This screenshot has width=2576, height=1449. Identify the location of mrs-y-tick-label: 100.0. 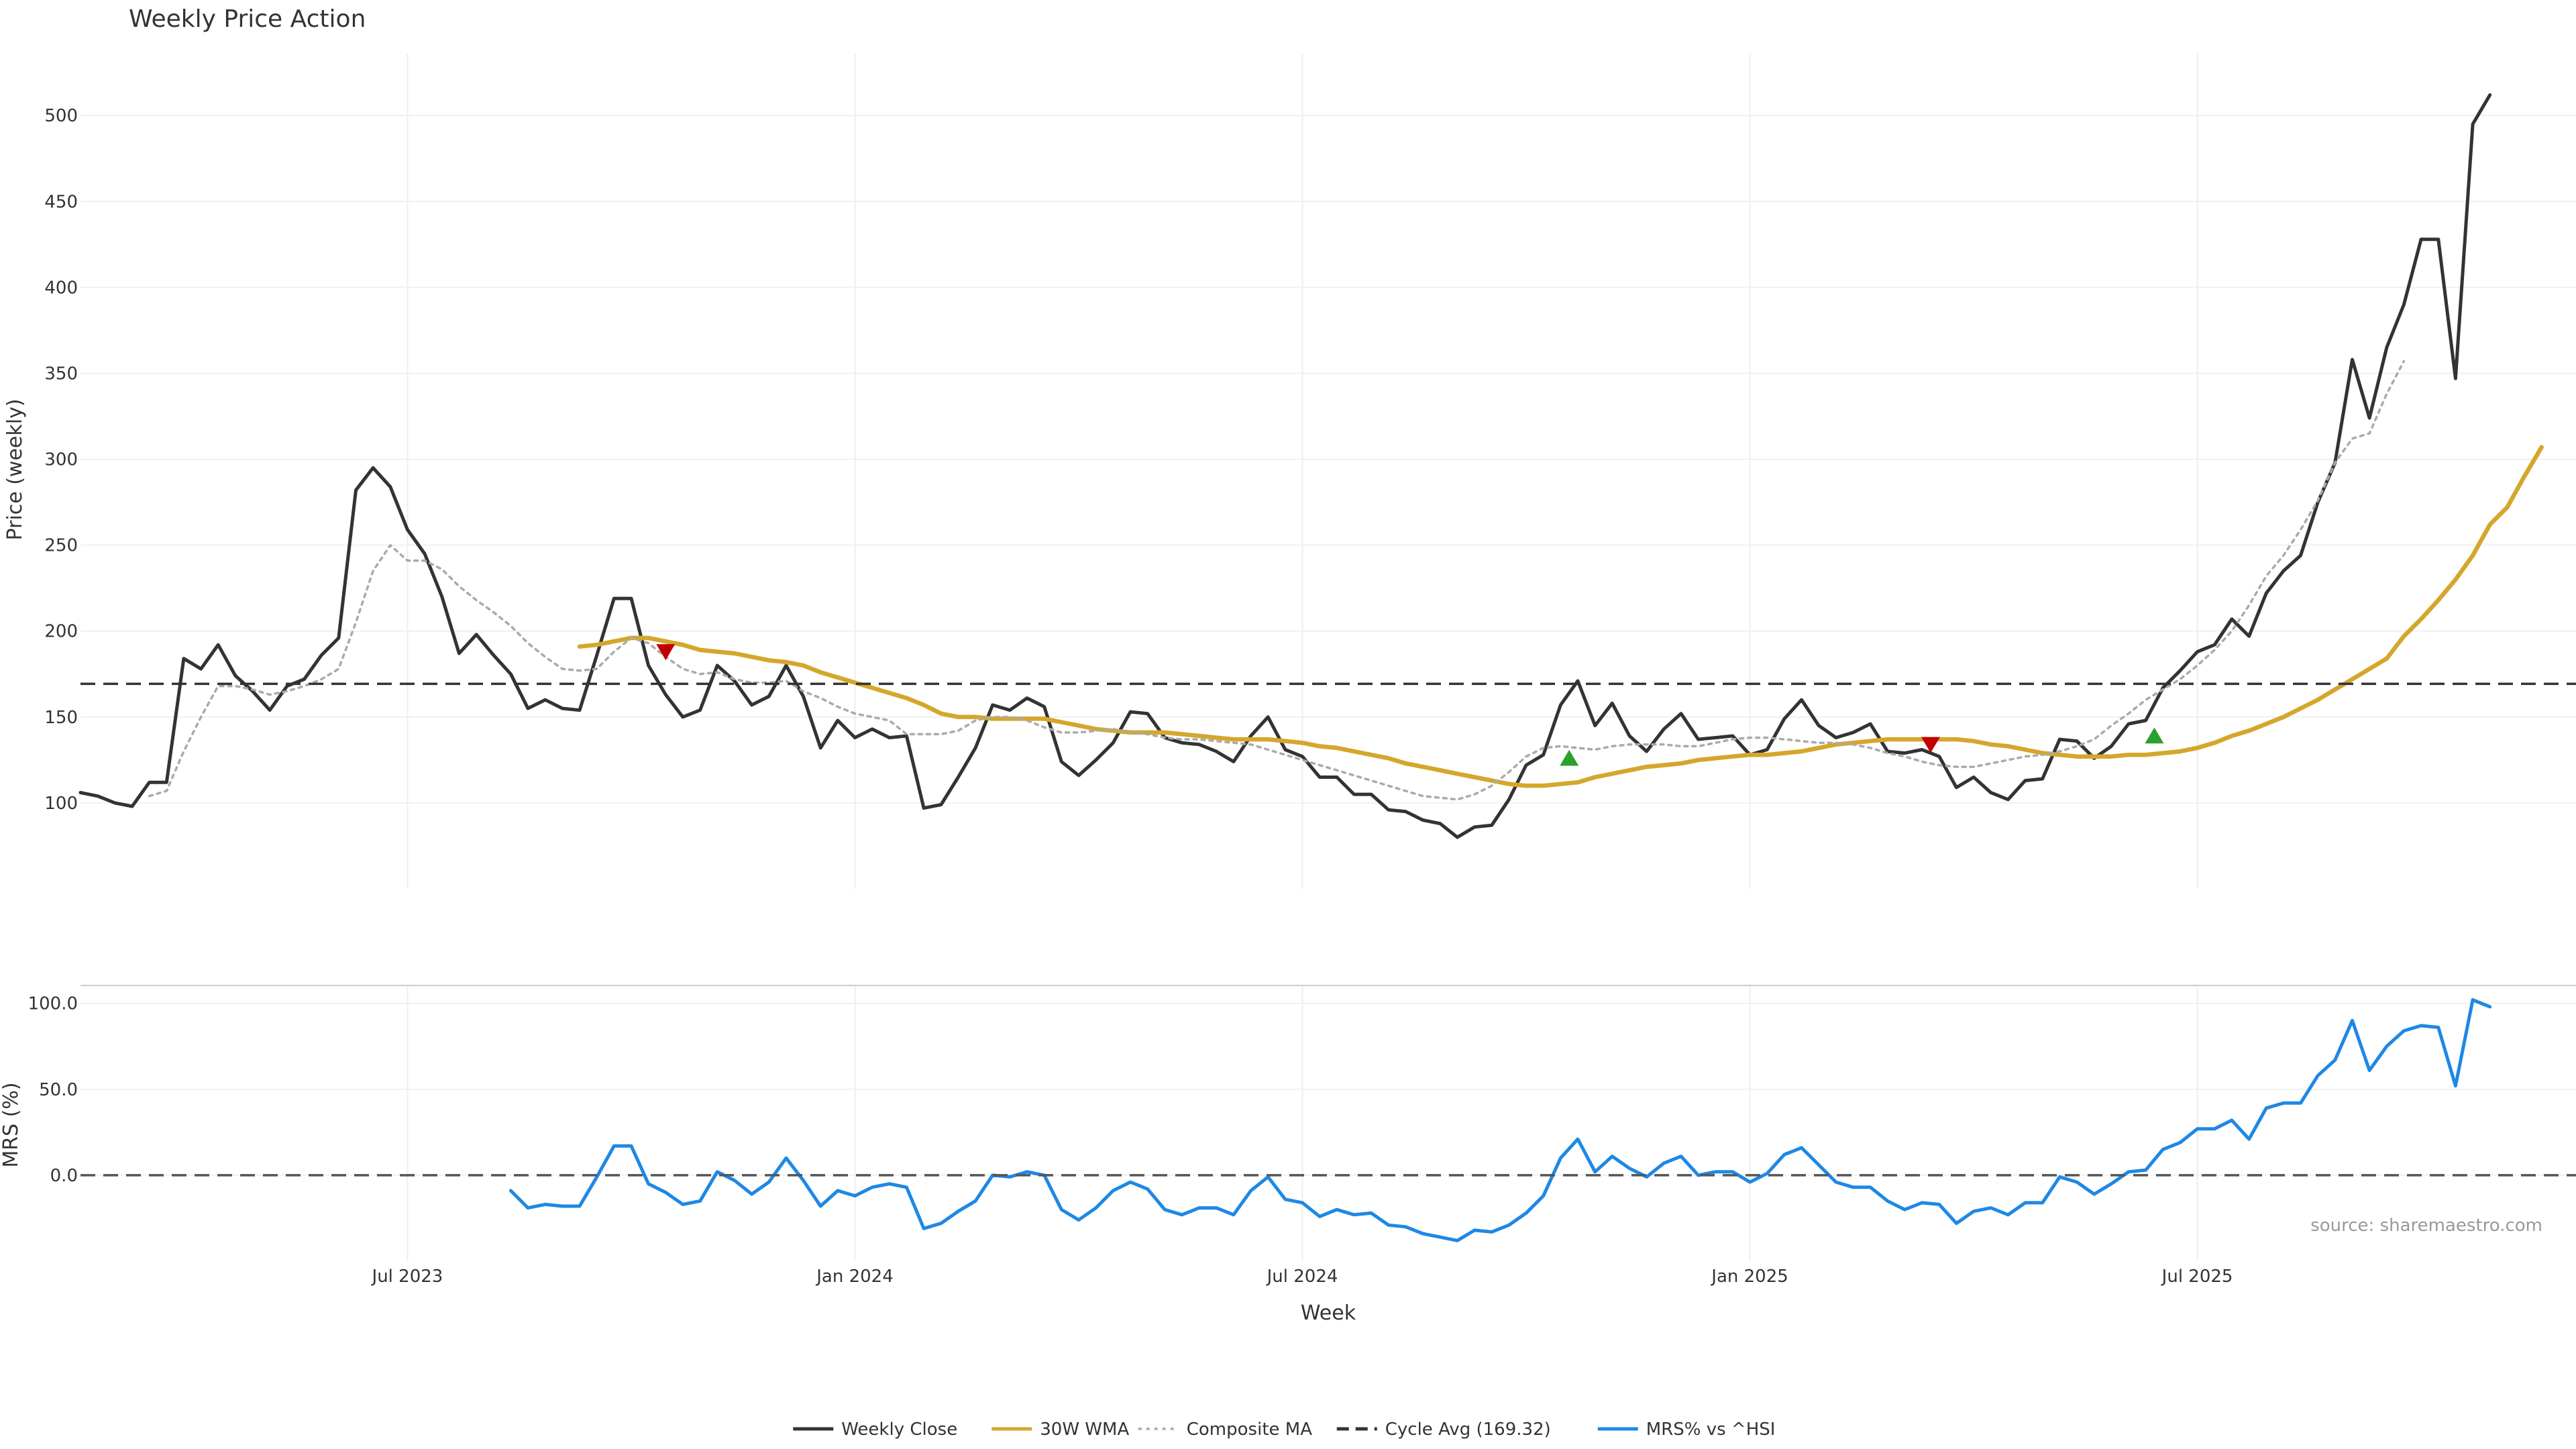
(53, 1004).